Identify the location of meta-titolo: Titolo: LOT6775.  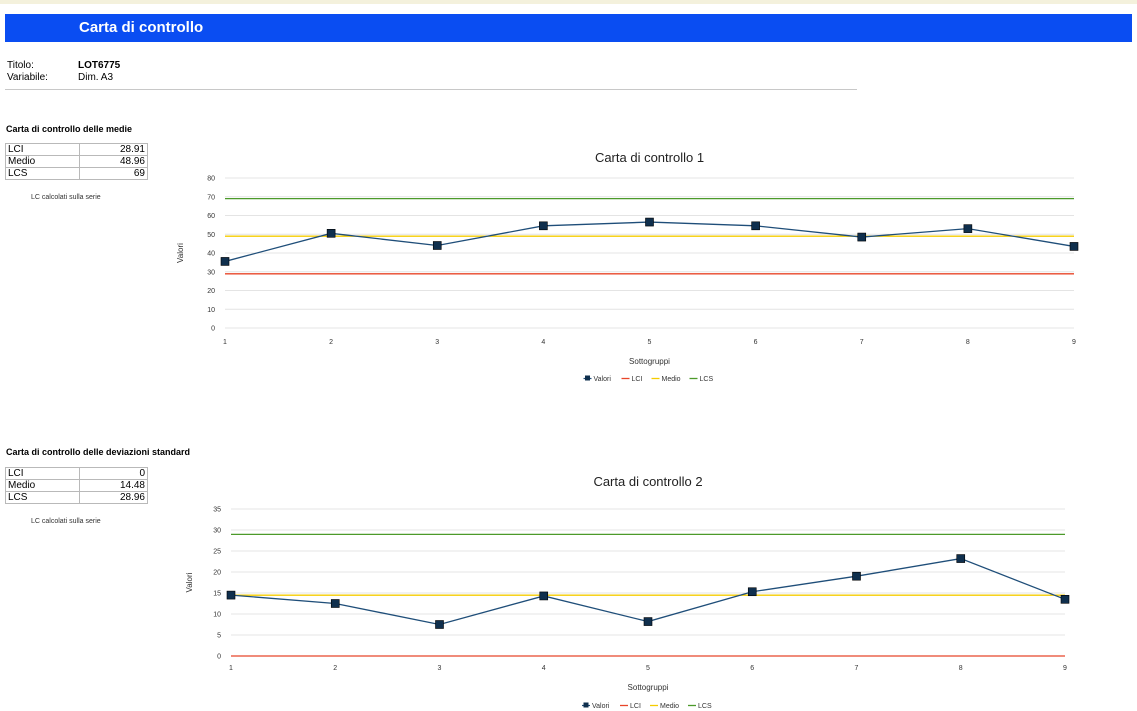
(63, 65).